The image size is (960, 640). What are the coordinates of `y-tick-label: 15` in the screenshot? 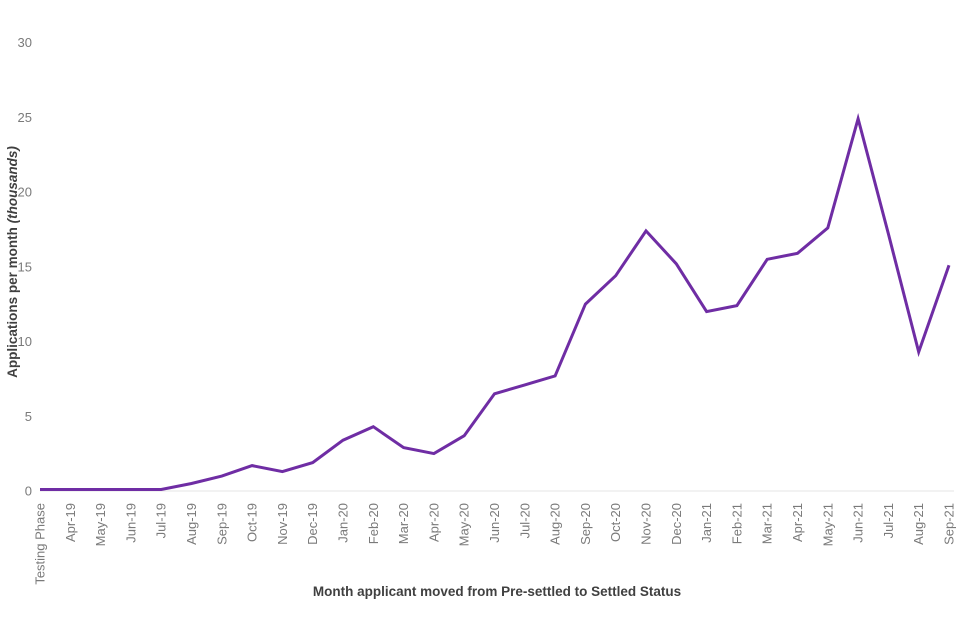 It's located at (25, 266).